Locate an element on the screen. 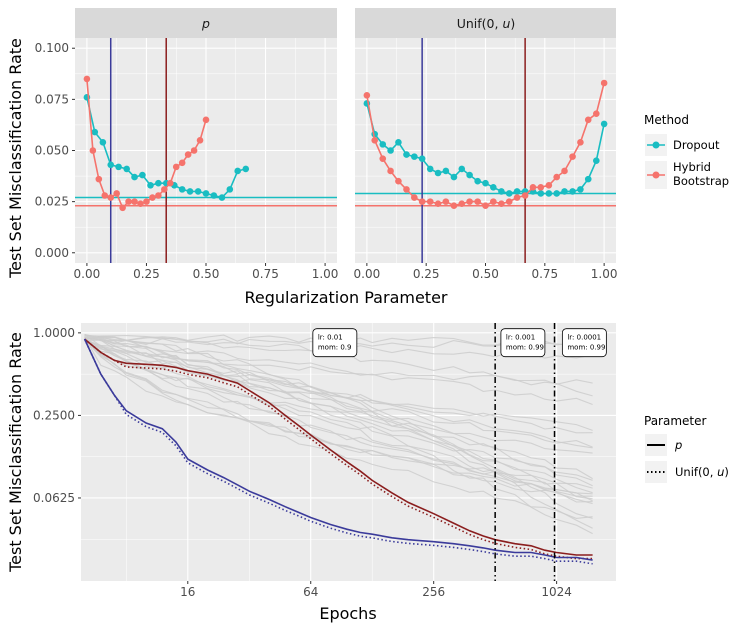  x-tick-label: 0.50 is located at coordinates (485, 274).